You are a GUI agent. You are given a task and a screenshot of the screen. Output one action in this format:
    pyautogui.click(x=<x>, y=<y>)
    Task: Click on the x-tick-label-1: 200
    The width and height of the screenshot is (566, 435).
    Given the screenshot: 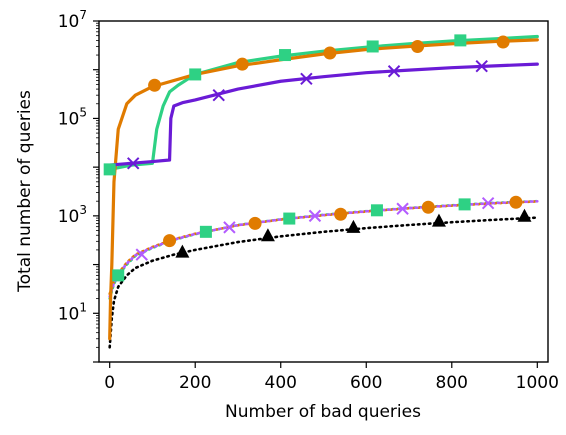 What is the action you would take?
    pyautogui.click(x=195, y=383)
    